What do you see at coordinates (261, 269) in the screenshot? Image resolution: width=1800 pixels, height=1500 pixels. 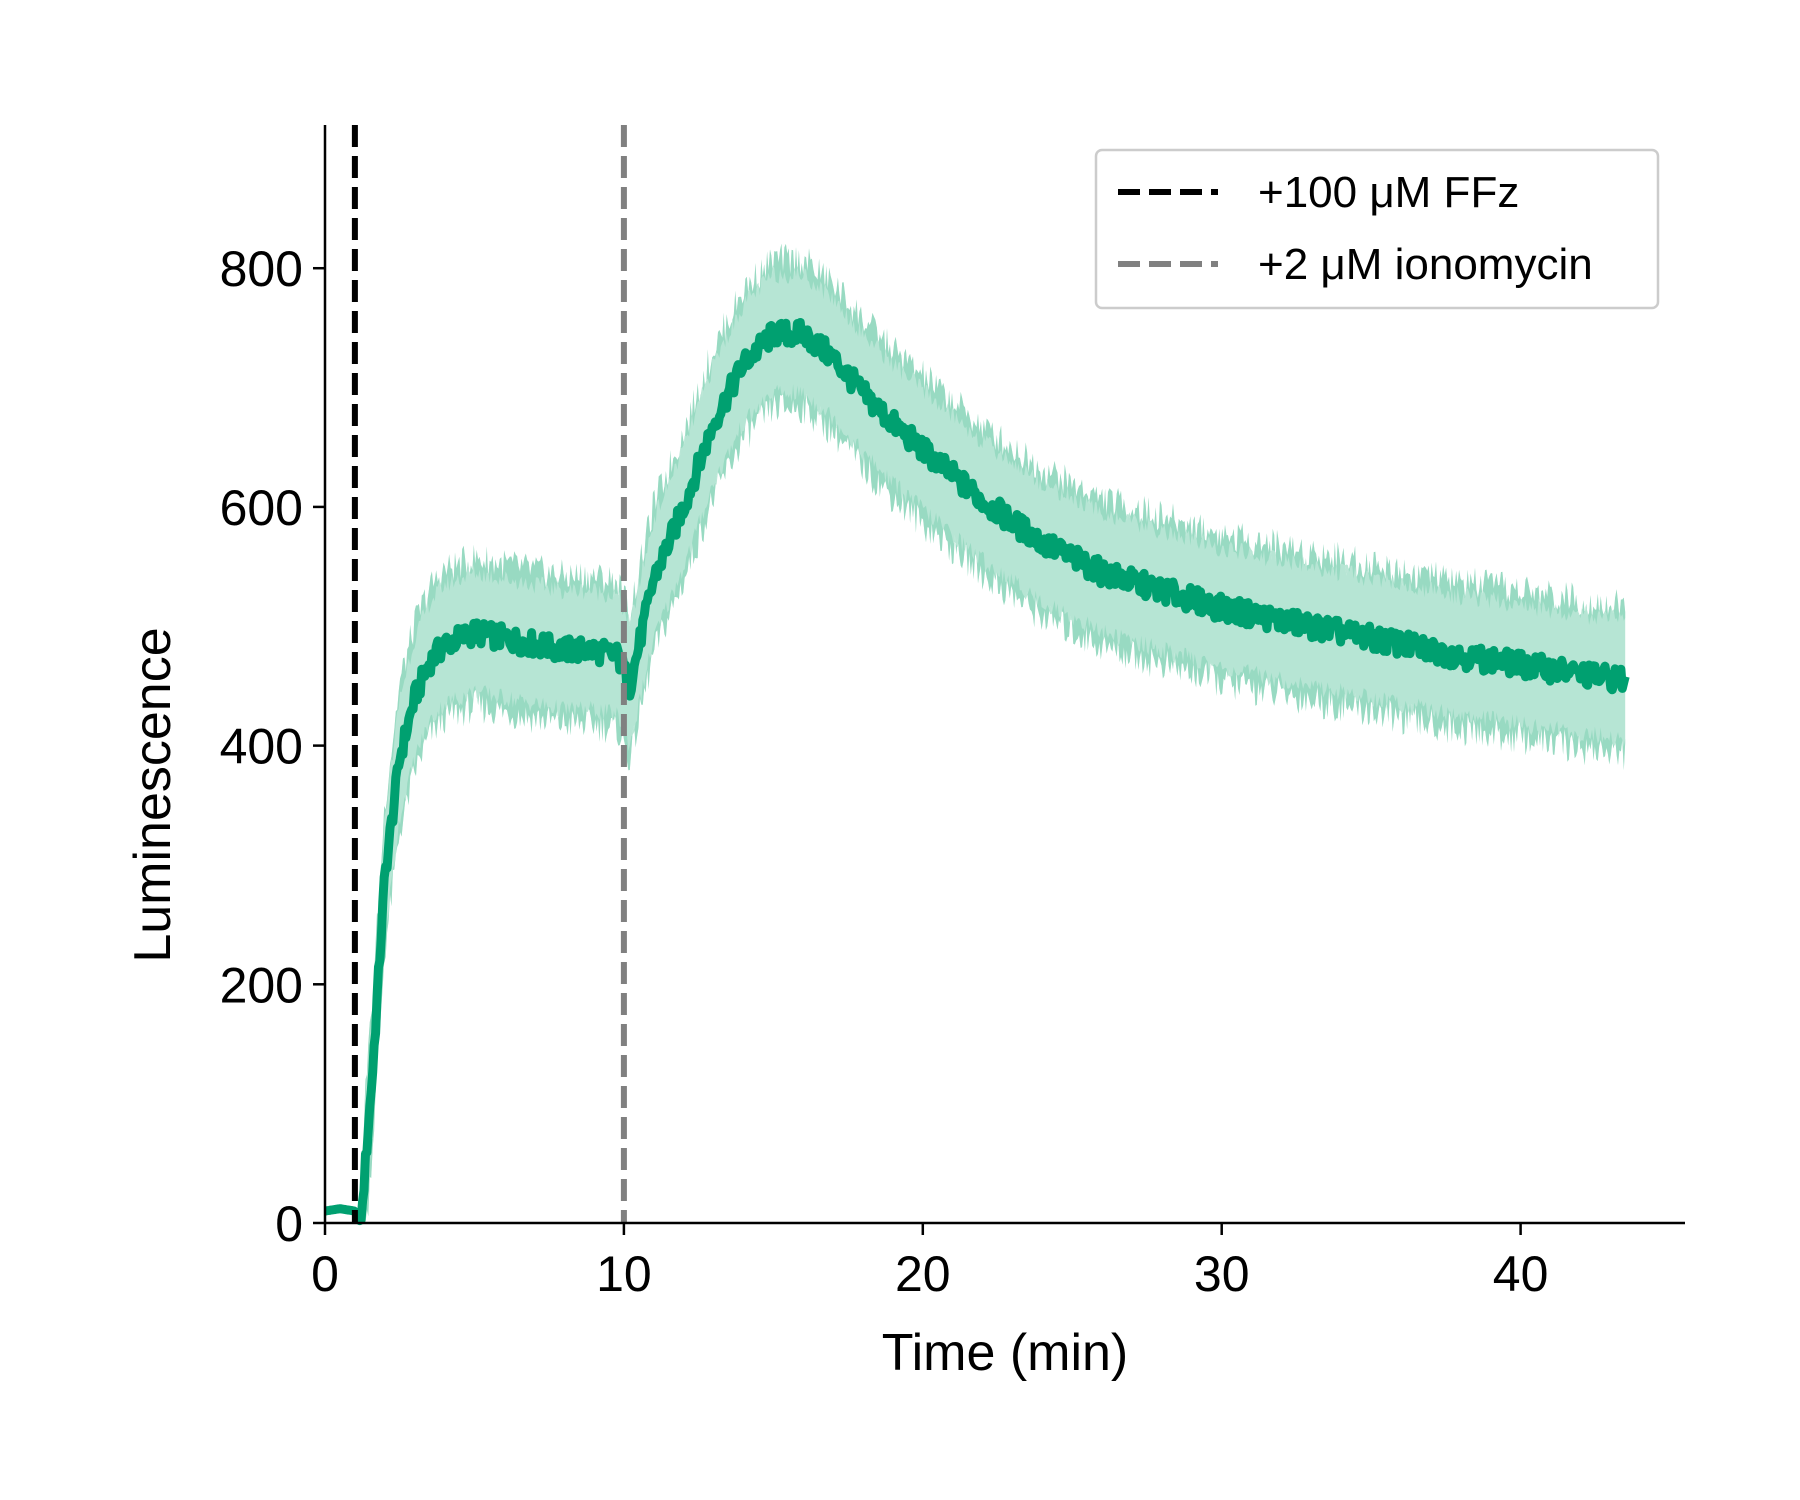 I see `y-tick-label: 800` at bounding box center [261, 269].